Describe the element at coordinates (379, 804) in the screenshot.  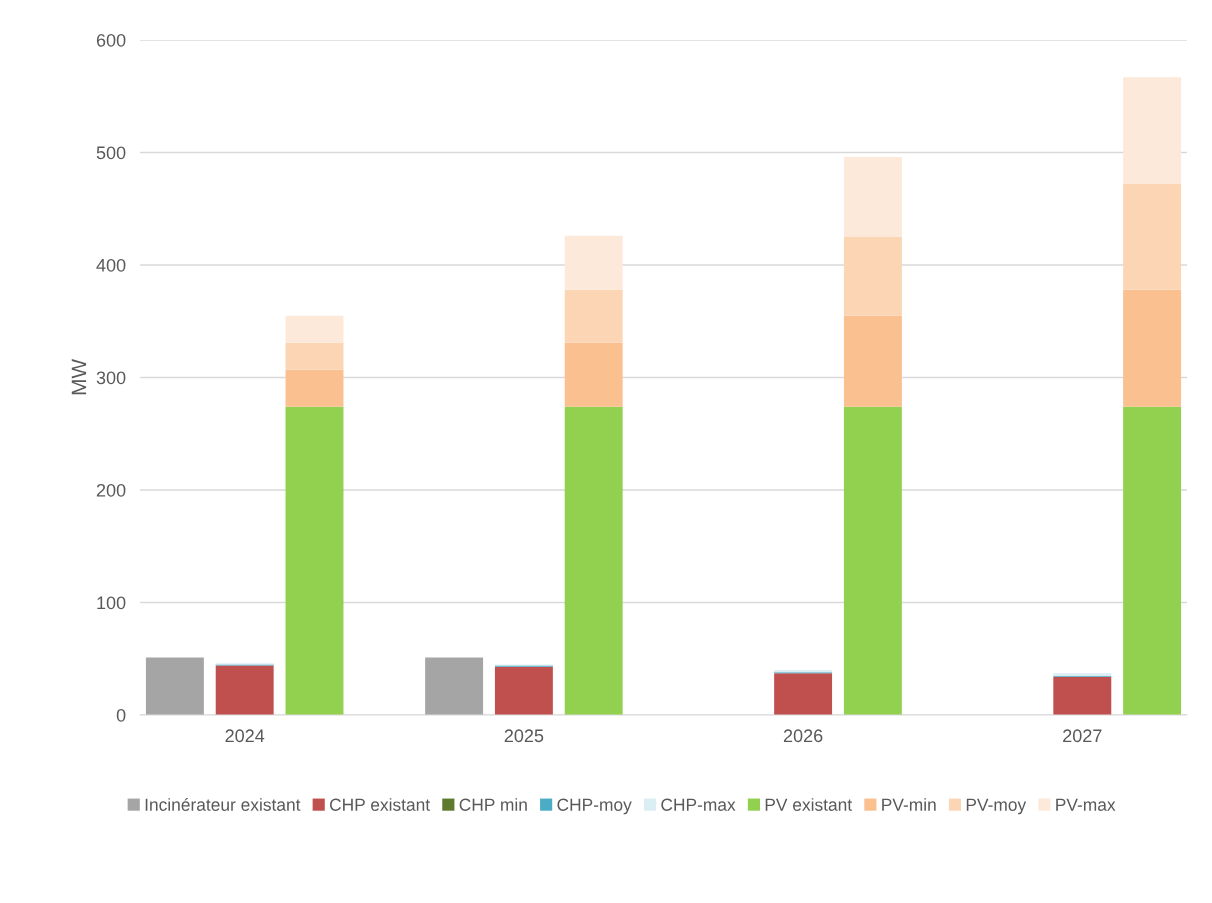
I see `legend-label: CHP existant` at that location.